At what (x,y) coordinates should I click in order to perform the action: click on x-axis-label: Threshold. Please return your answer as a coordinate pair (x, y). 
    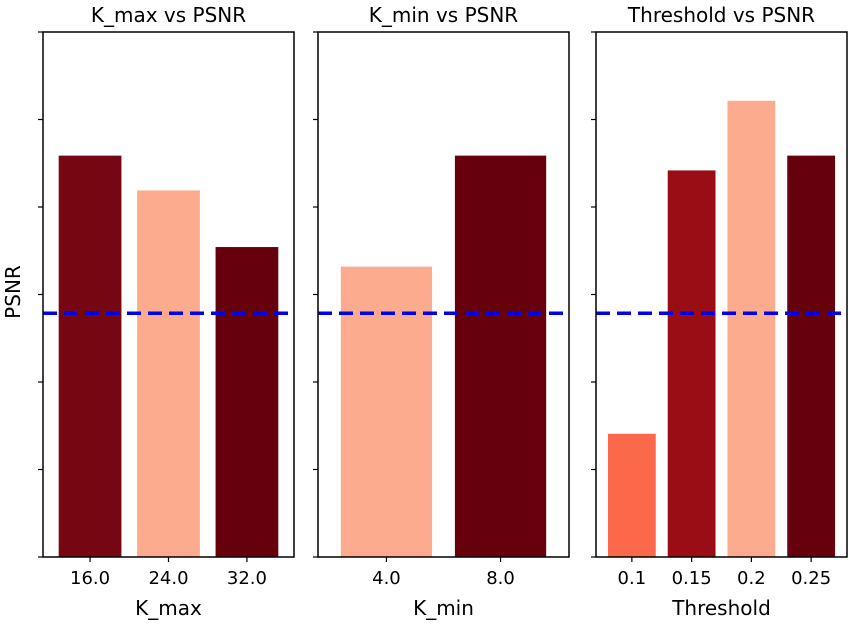
    Looking at the image, I should click on (721, 608).